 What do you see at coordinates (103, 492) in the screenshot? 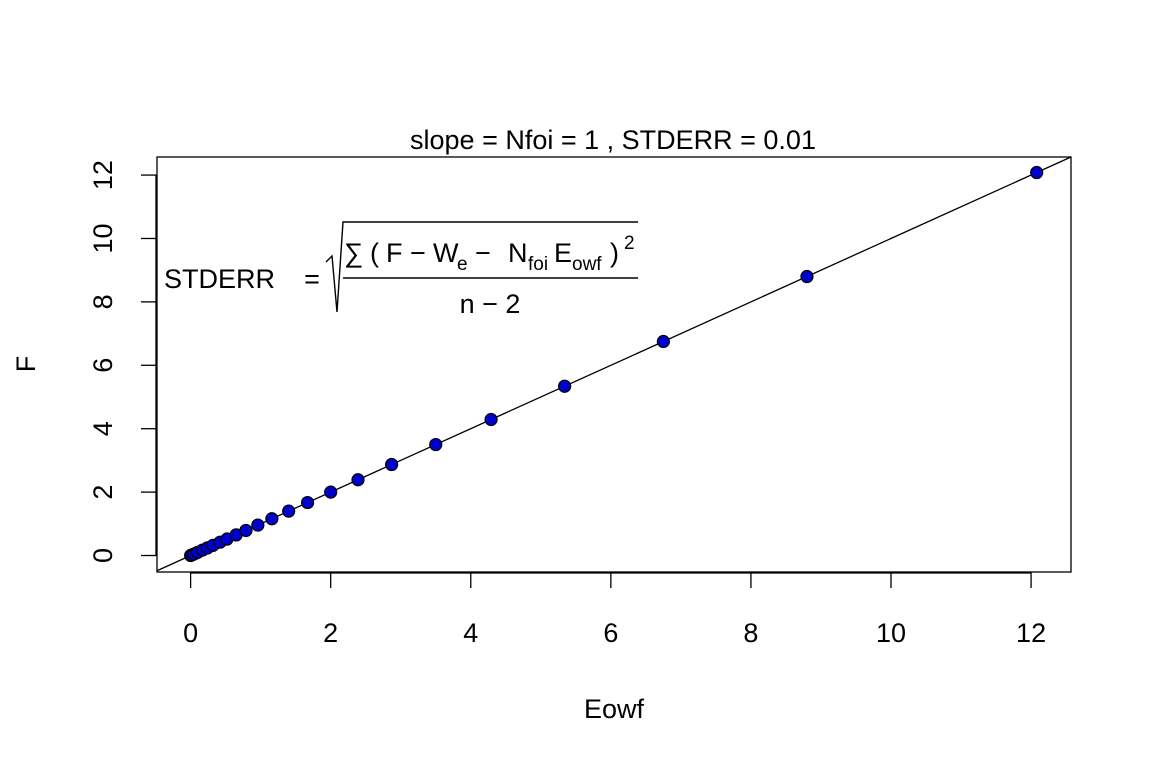
I see `y-tick-label: 2` at bounding box center [103, 492].